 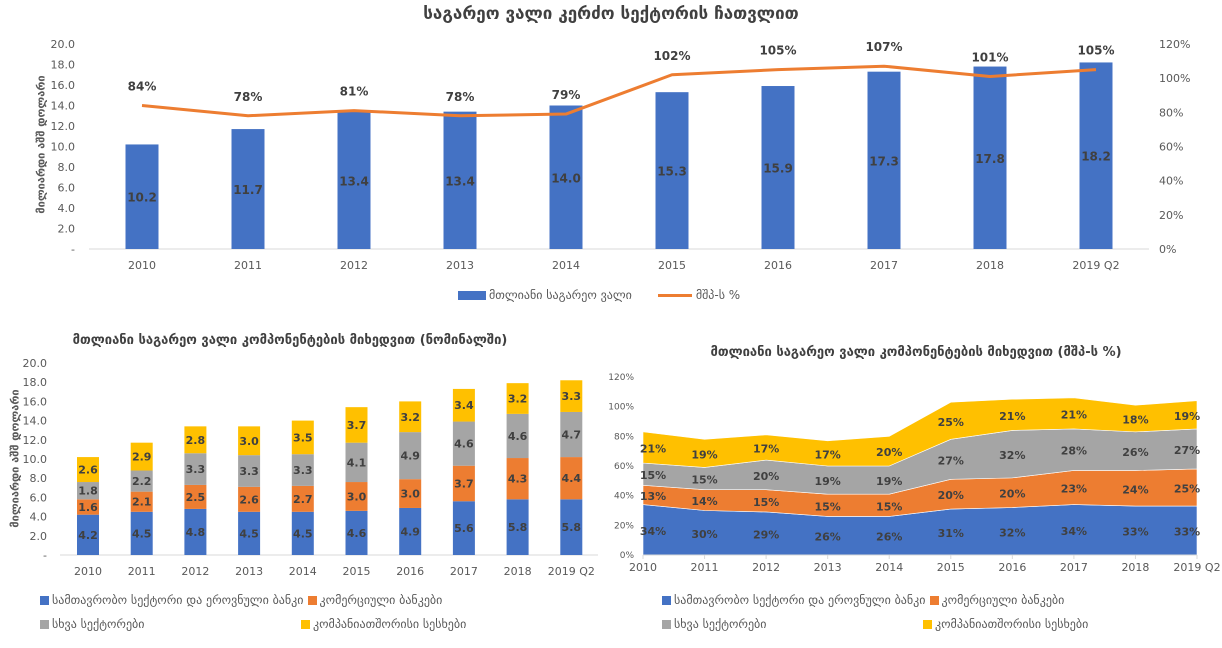 I want to click on bar-data-label: 17.8, so click(x=990, y=159).